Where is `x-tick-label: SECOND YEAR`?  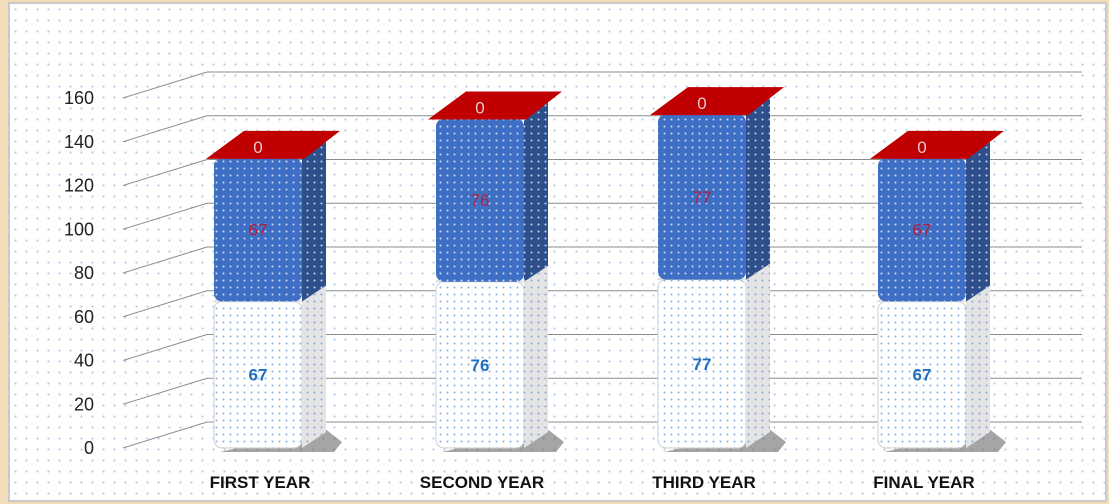
x-tick-label: SECOND YEAR is located at coordinates (482, 482).